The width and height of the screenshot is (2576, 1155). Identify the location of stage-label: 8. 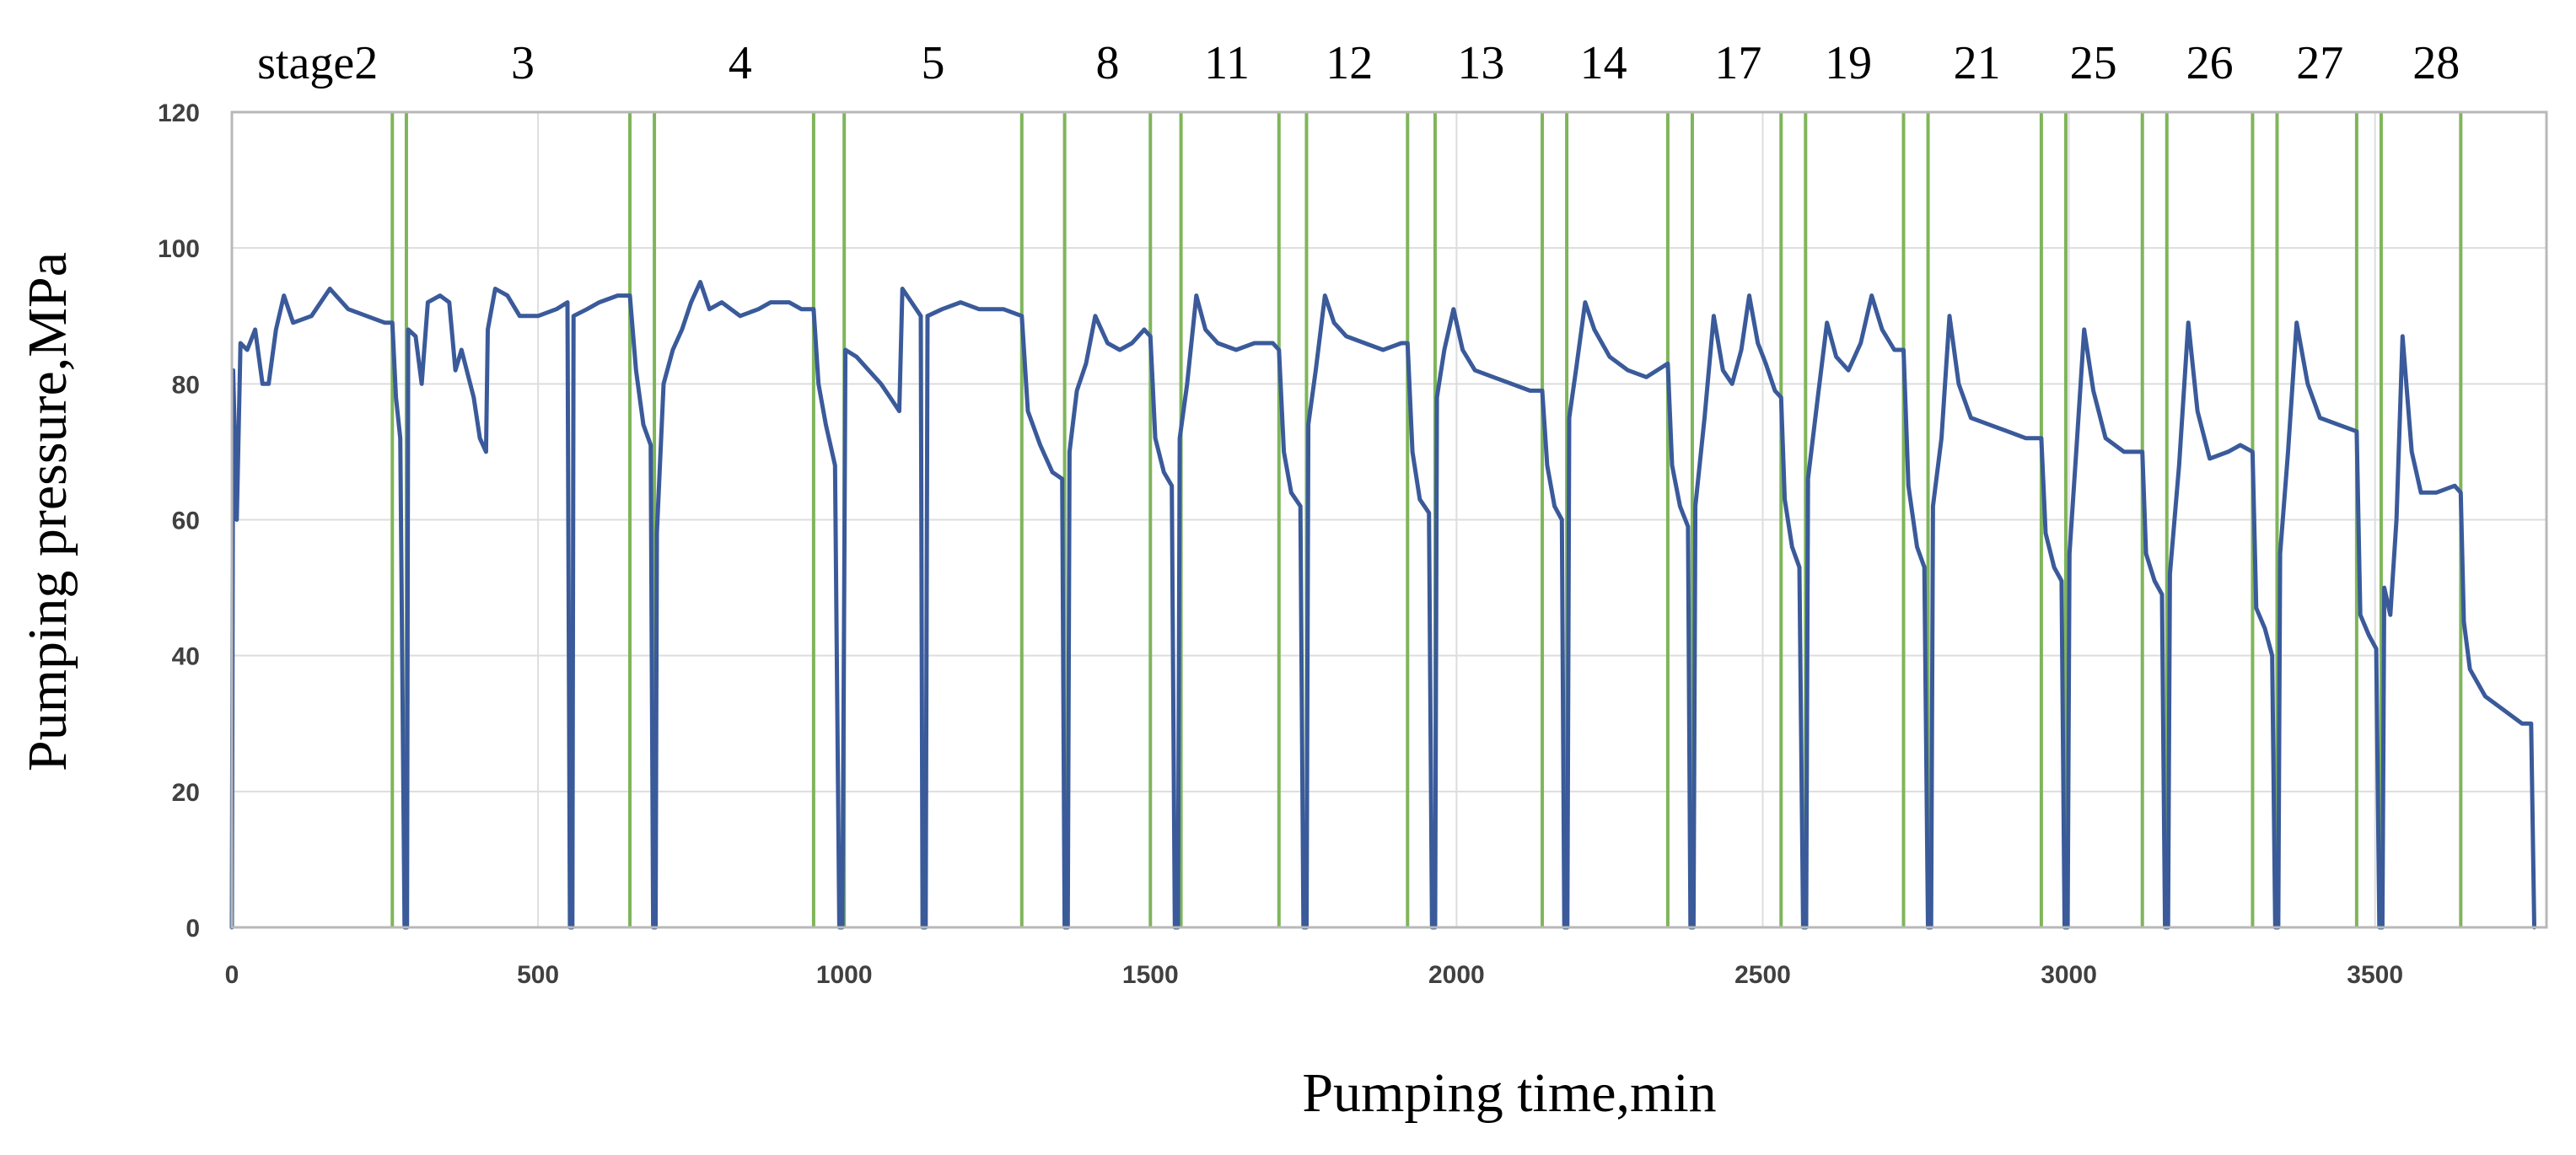
(1107, 63).